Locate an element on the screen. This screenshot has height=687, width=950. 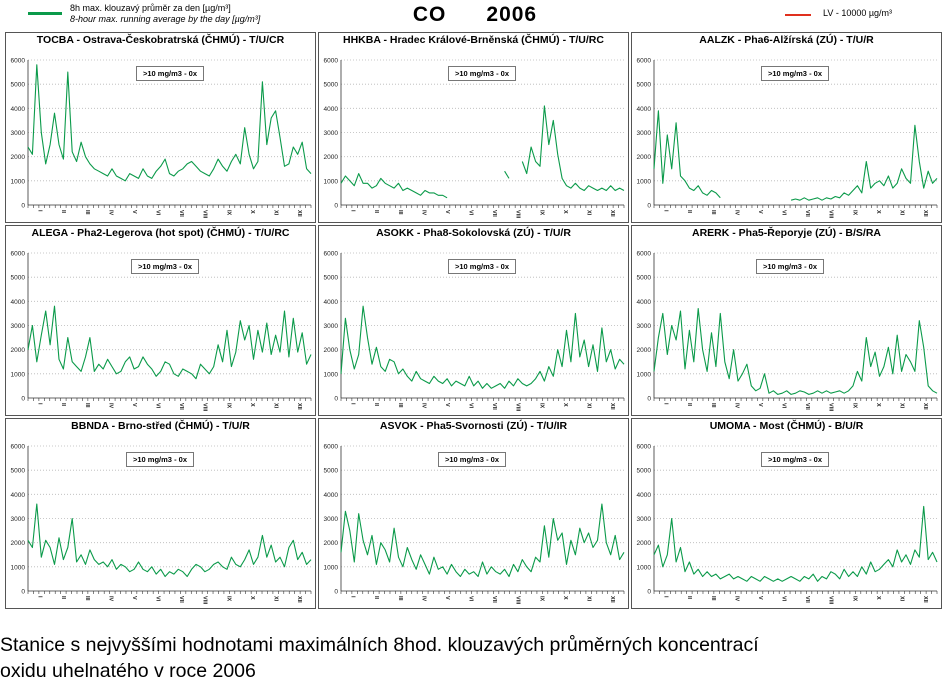
legend-limit-label: LV - 10000 µg/m³ is located at coordinates (858, 13).